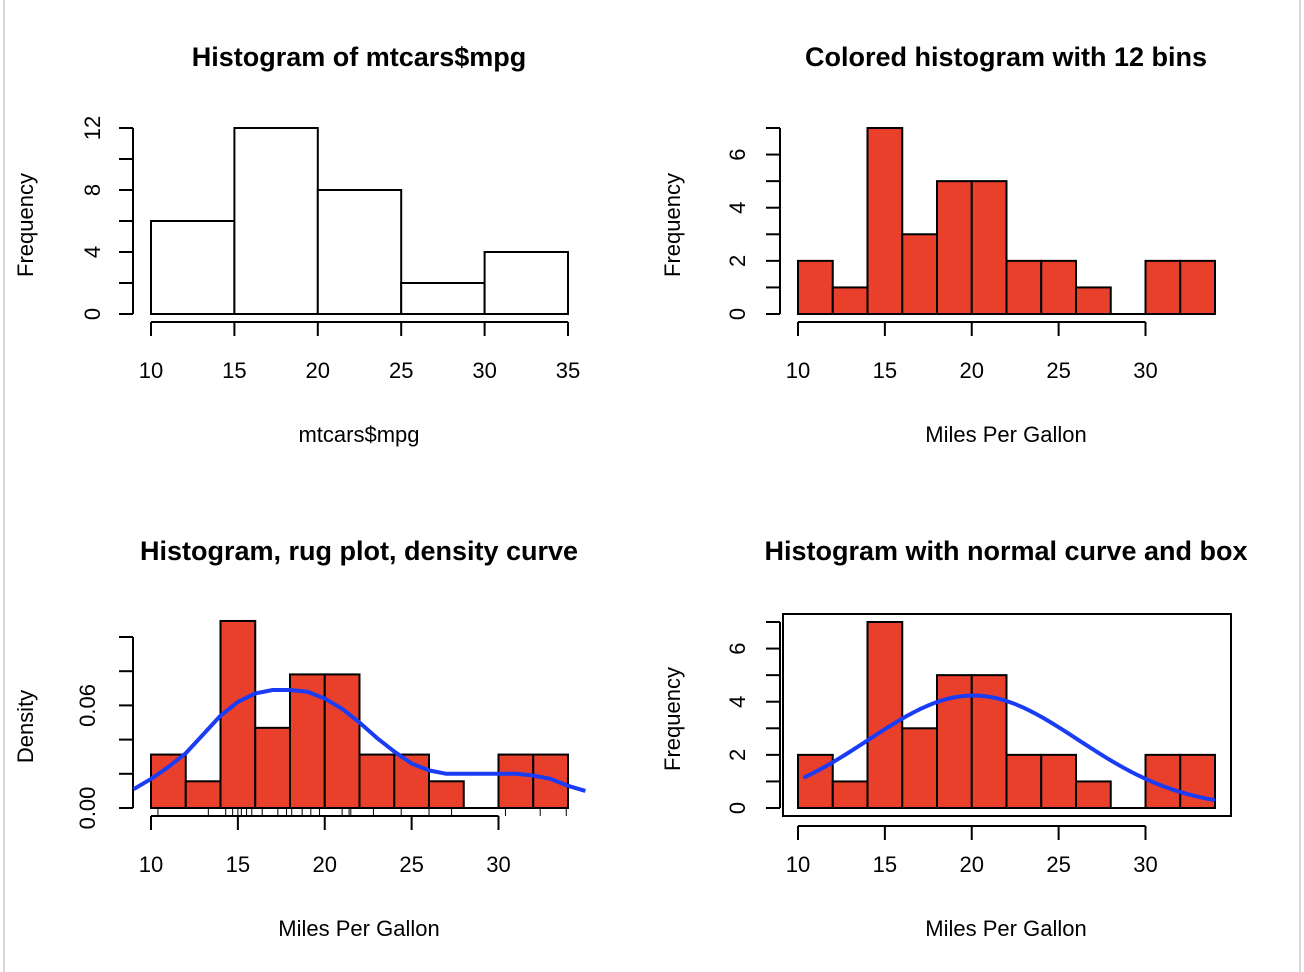 The image size is (1304, 972). What do you see at coordinates (359, 57) in the screenshot?
I see `chart-title: Histogram of mtcars$mpg` at bounding box center [359, 57].